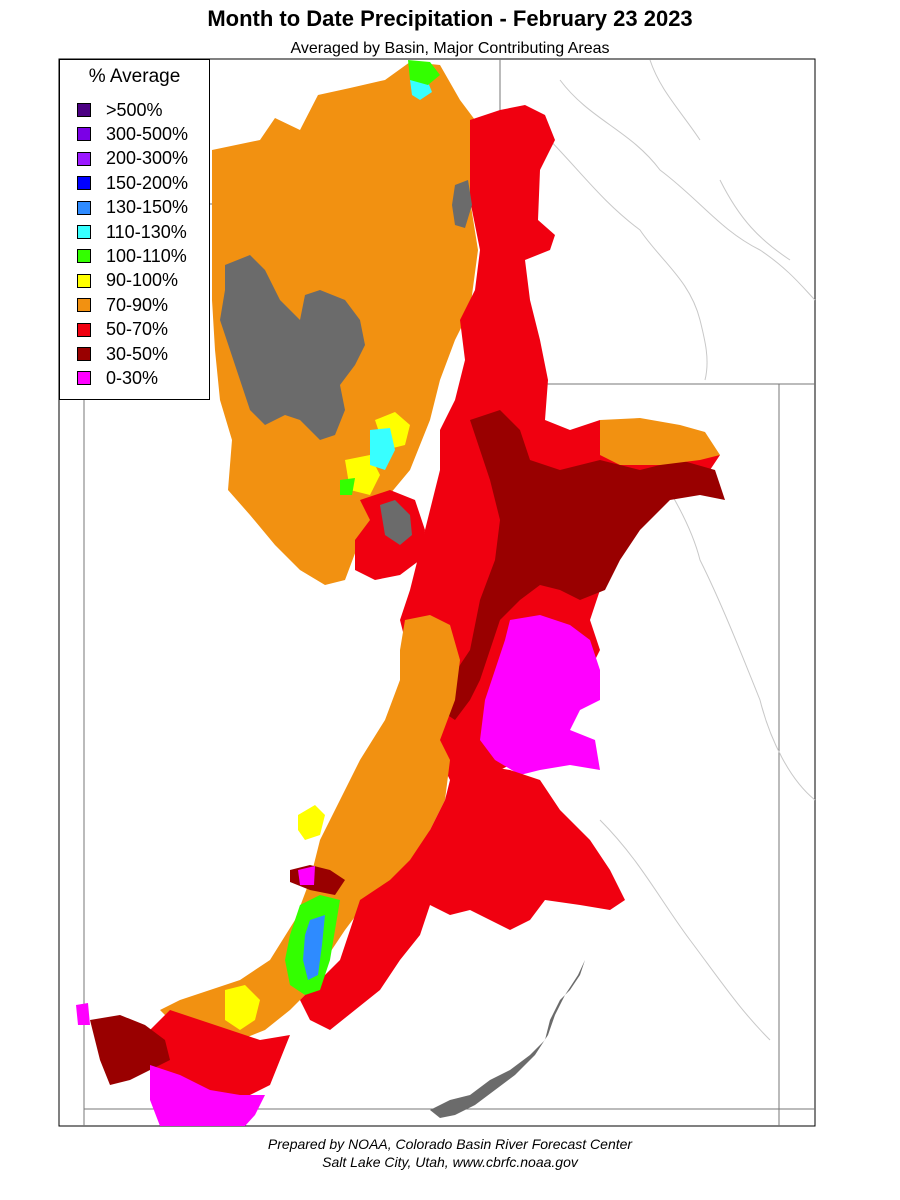 The width and height of the screenshot is (900, 1200). I want to click on legend-item: 0-30%, so click(117, 378).